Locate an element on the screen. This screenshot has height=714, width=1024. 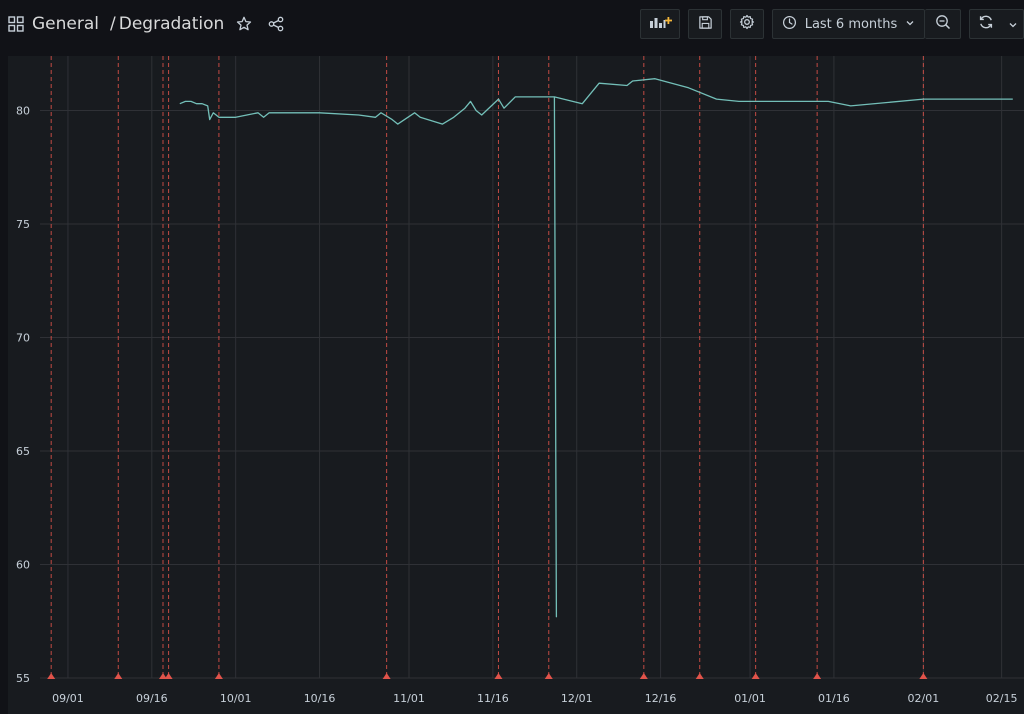
x-tick-label: 12/01 is located at coordinates (577, 698).